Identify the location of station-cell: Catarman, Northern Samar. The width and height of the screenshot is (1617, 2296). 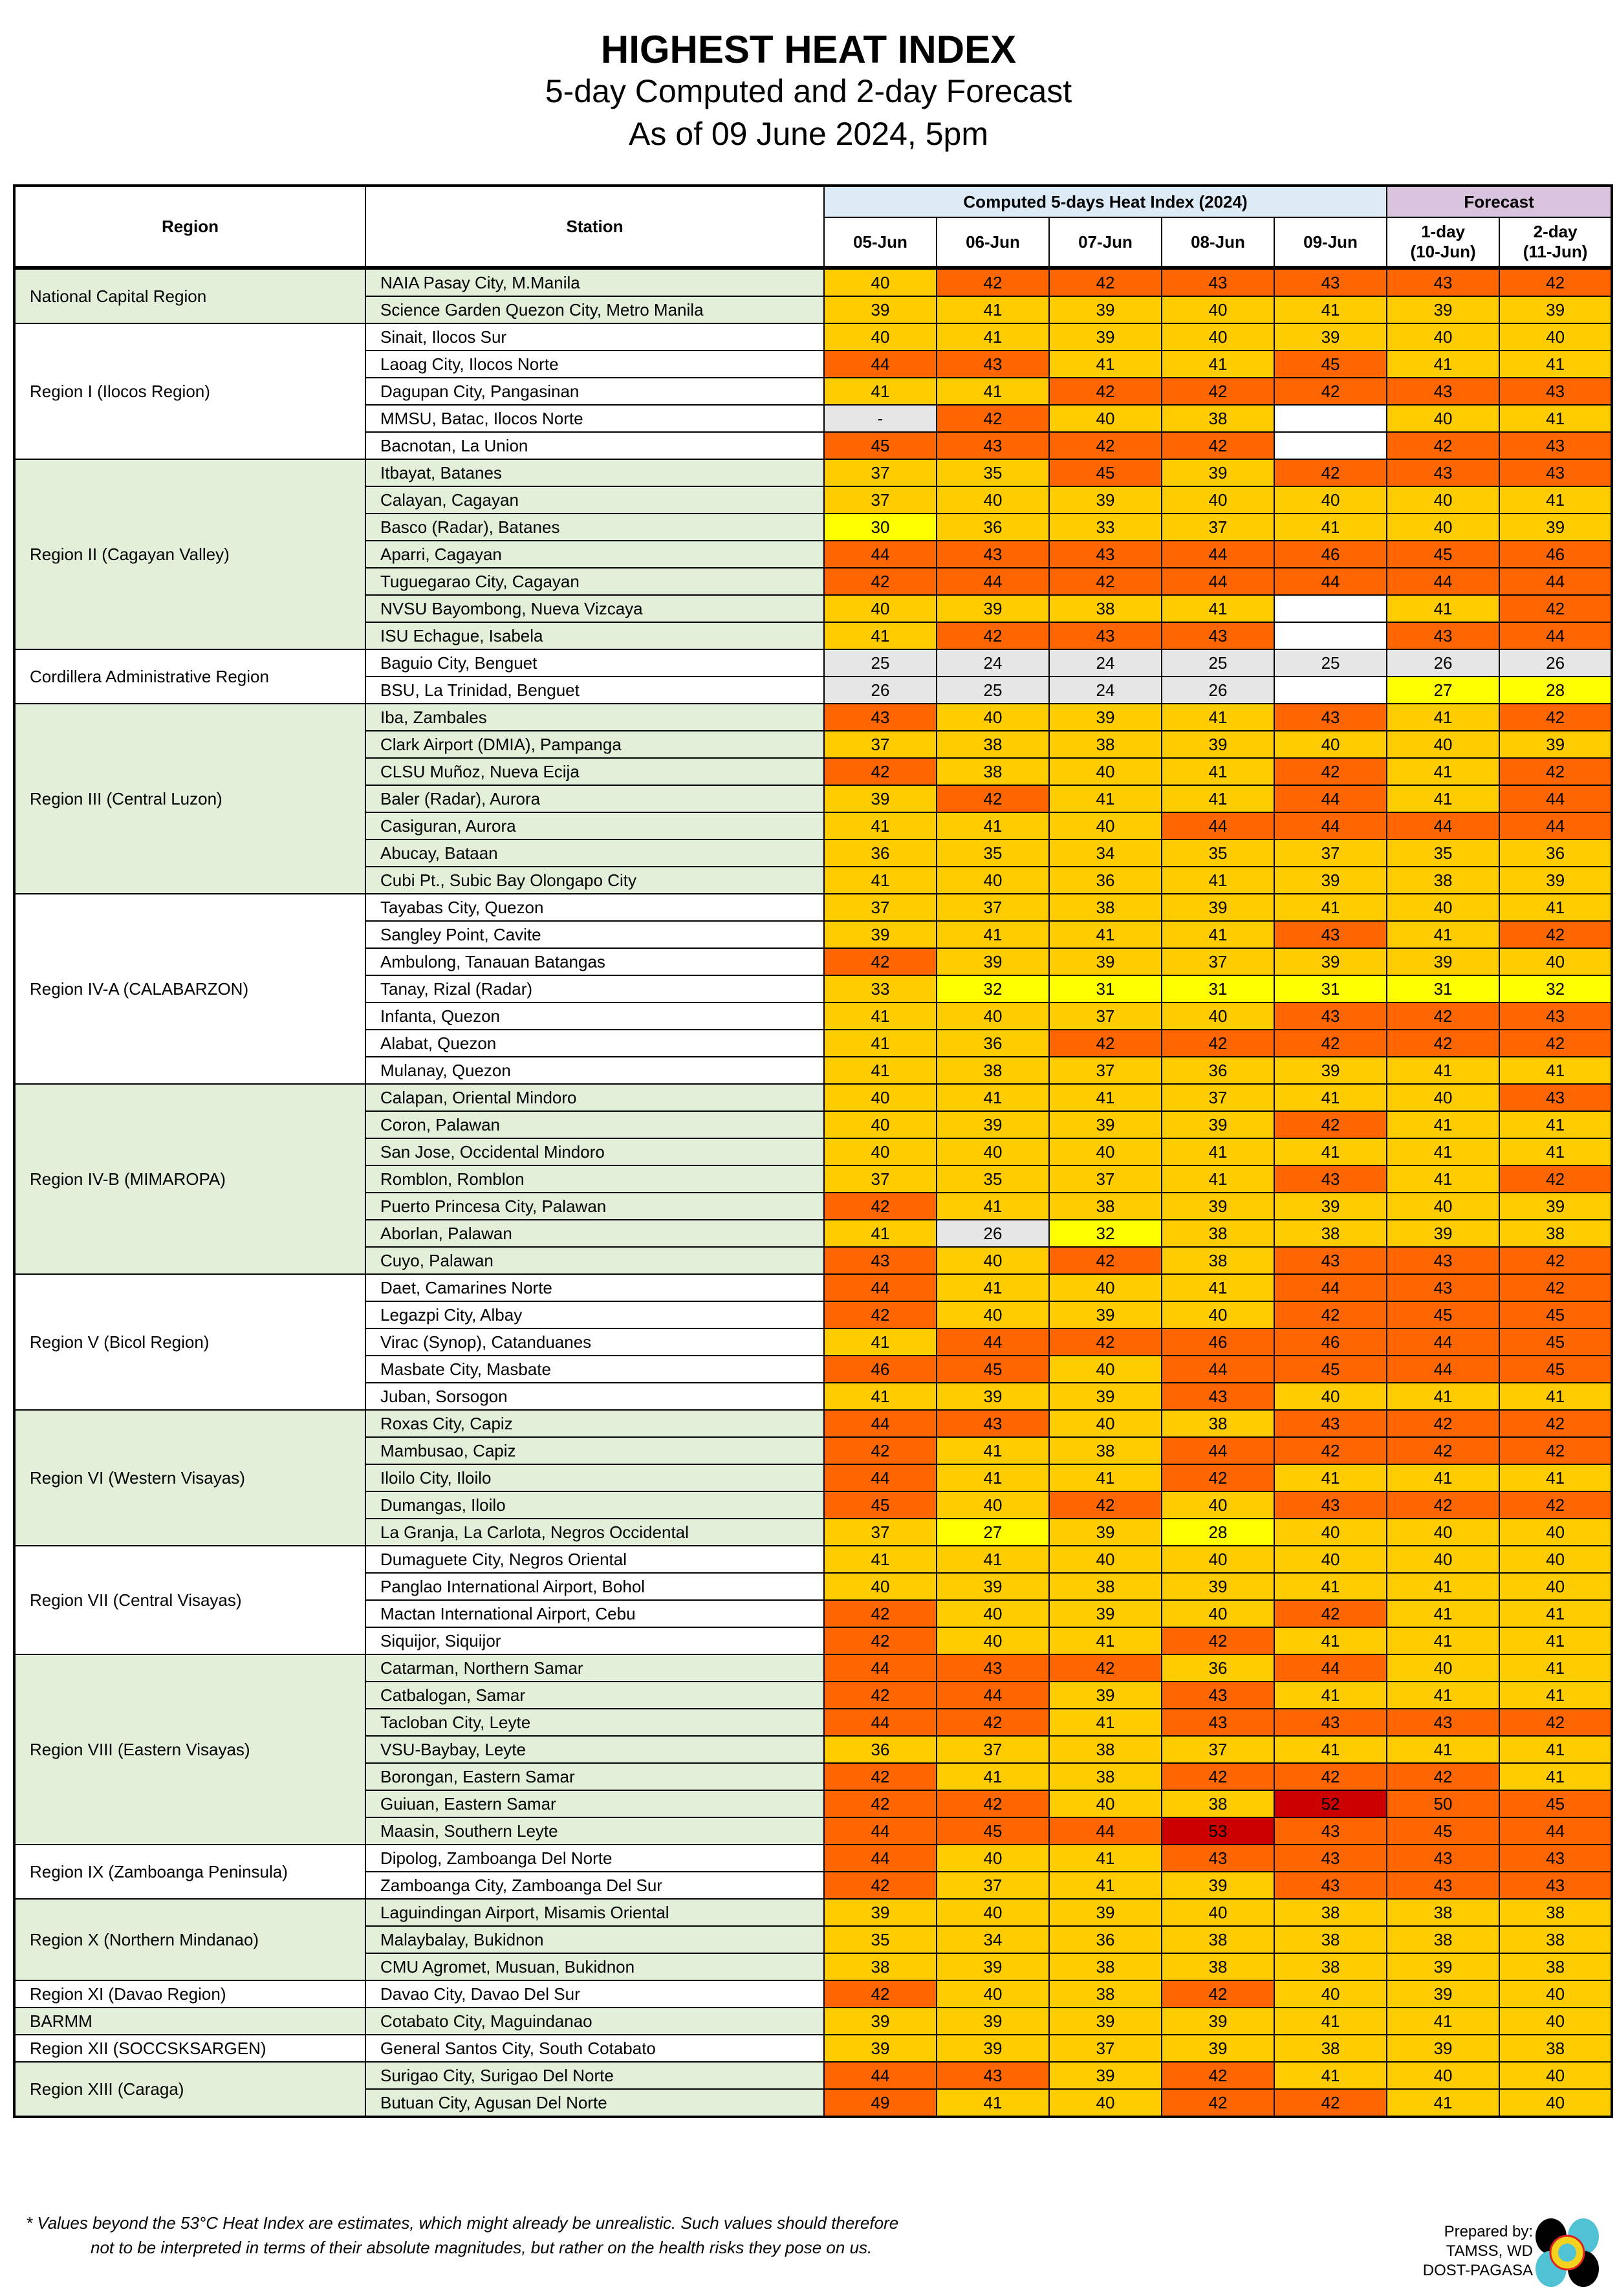
(595, 1668).